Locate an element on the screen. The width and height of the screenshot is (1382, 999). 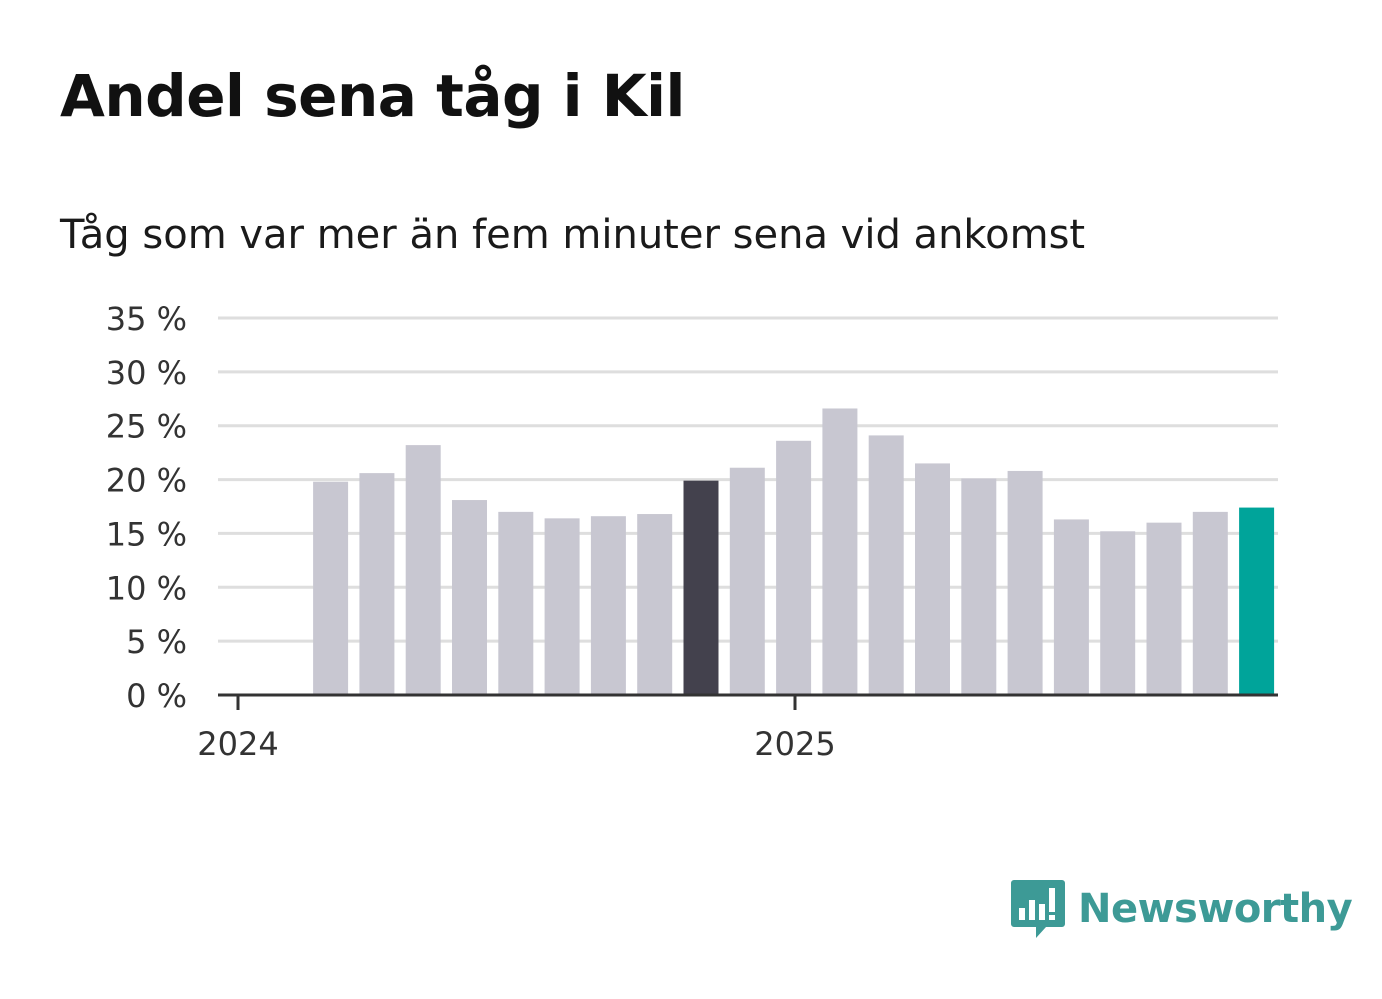
bar-chart-bubble-icon is located at coordinates (1038, 909).